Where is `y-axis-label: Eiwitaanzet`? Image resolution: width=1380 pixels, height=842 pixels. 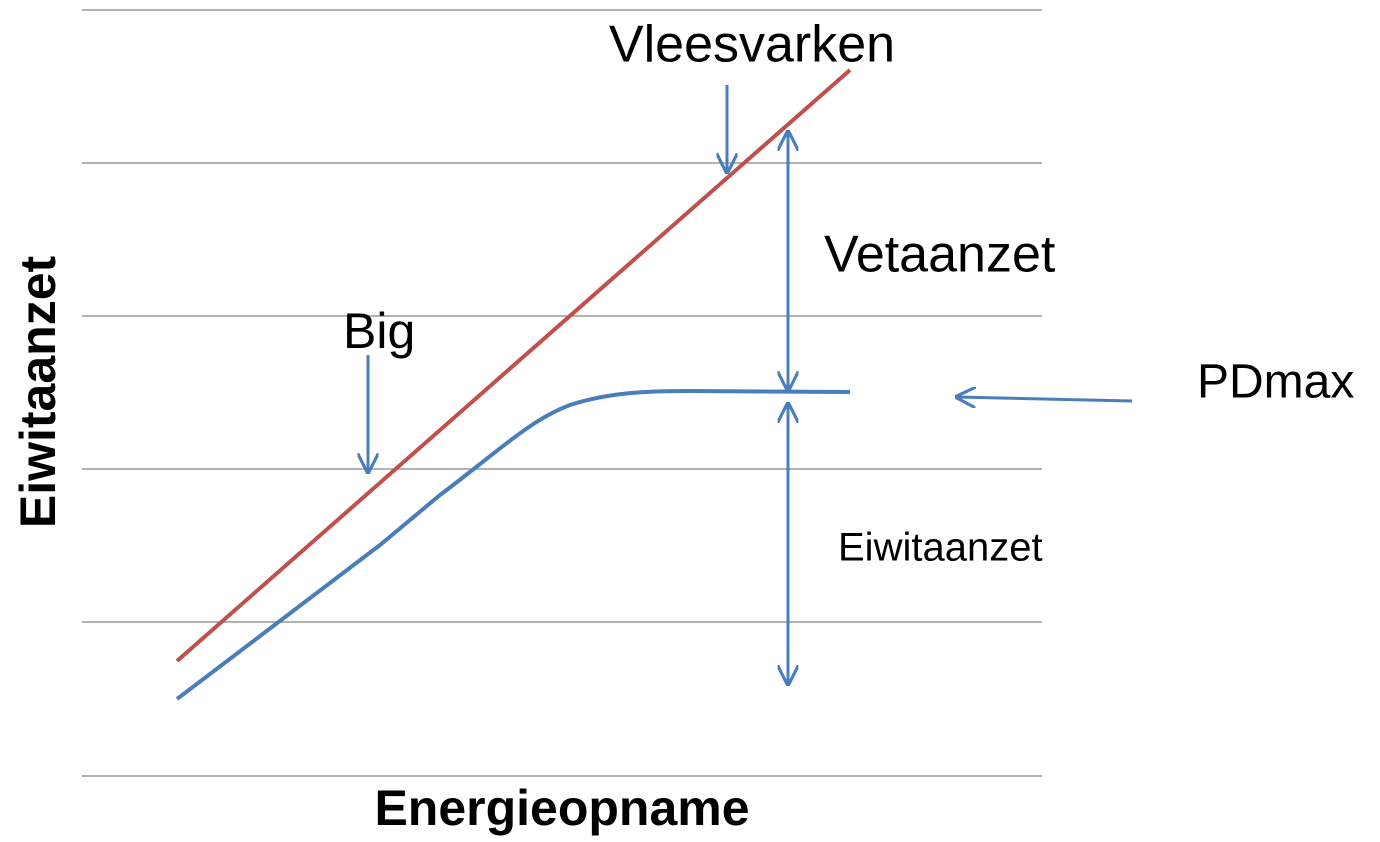
y-axis-label: Eiwitaanzet is located at coordinates (38, 392).